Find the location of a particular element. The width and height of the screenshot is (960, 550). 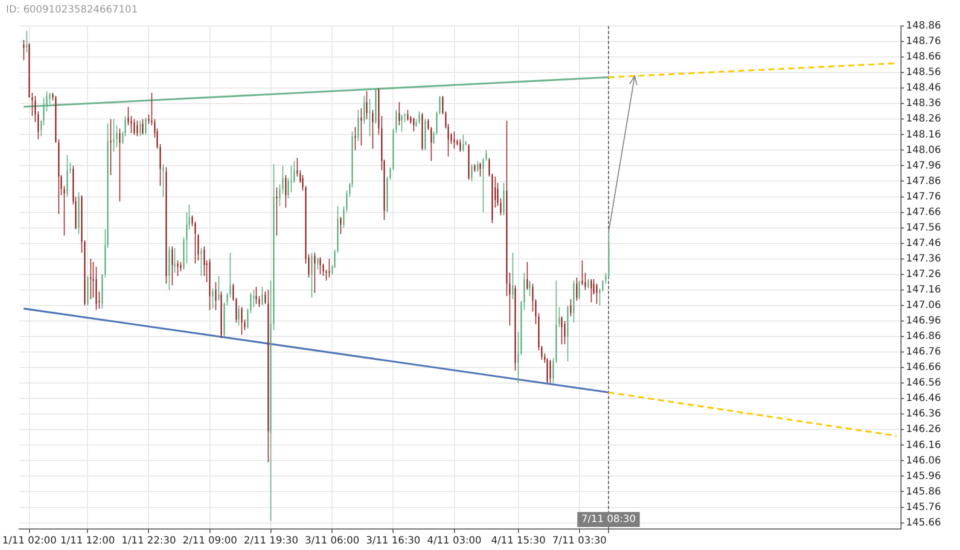

y-tick-label: 145.76 is located at coordinates (923, 507).